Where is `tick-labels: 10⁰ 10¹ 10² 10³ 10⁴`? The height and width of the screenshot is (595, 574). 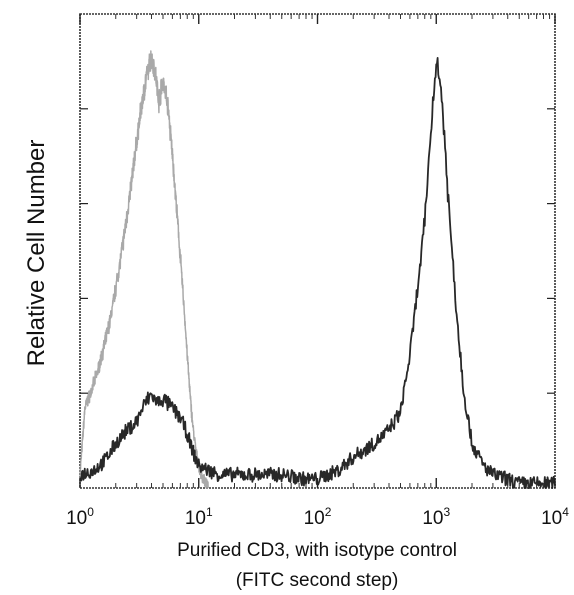 tick-labels: 10⁰ 10¹ 10² 10³ 10⁴ is located at coordinates (317, 517).